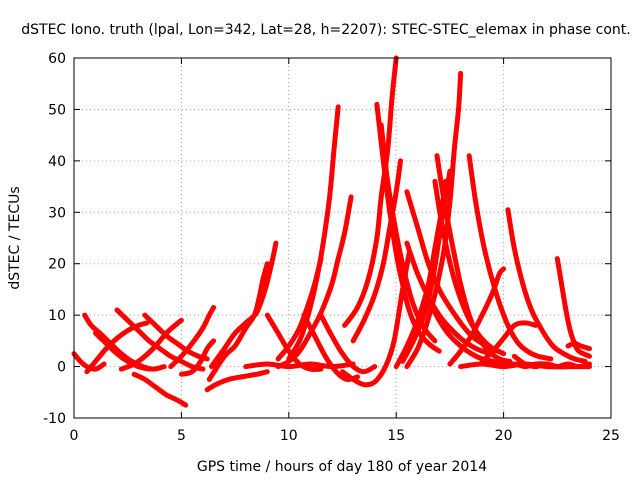 The height and width of the screenshot is (480, 640). Describe the element at coordinates (181, 436) in the screenshot. I see `x-tick-label: 5` at that location.